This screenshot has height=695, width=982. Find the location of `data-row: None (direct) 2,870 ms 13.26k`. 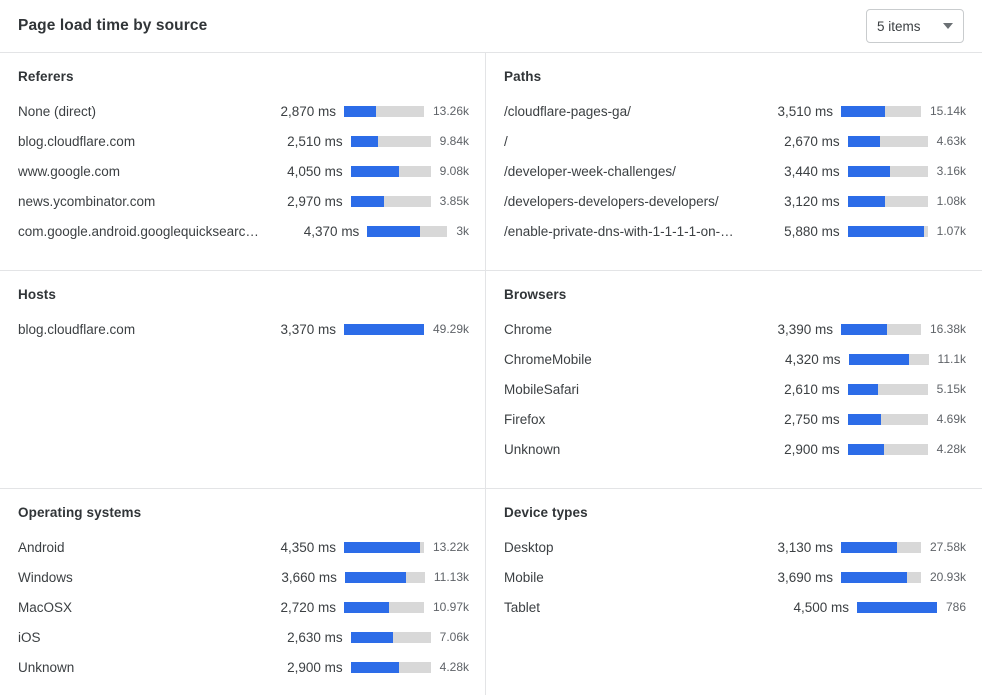

data-row: None (direct) 2,870 ms 13.26k is located at coordinates (243, 111).